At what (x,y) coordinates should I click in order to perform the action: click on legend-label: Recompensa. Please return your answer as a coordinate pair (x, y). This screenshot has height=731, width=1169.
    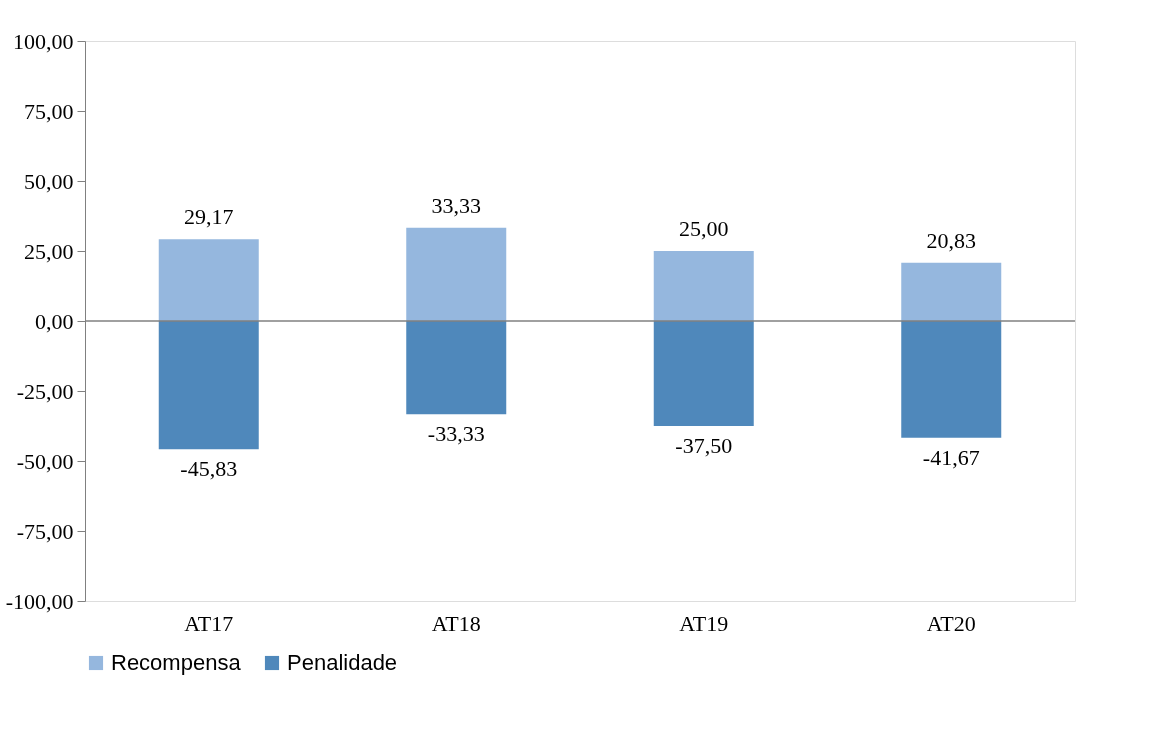
    Looking at the image, I should click on (176, 662).